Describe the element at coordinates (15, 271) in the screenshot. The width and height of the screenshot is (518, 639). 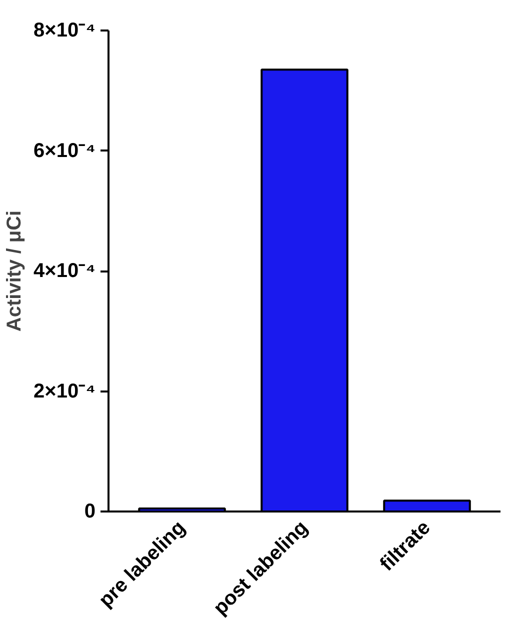
I see `y-axis-title: Activity / μCi` at that location.